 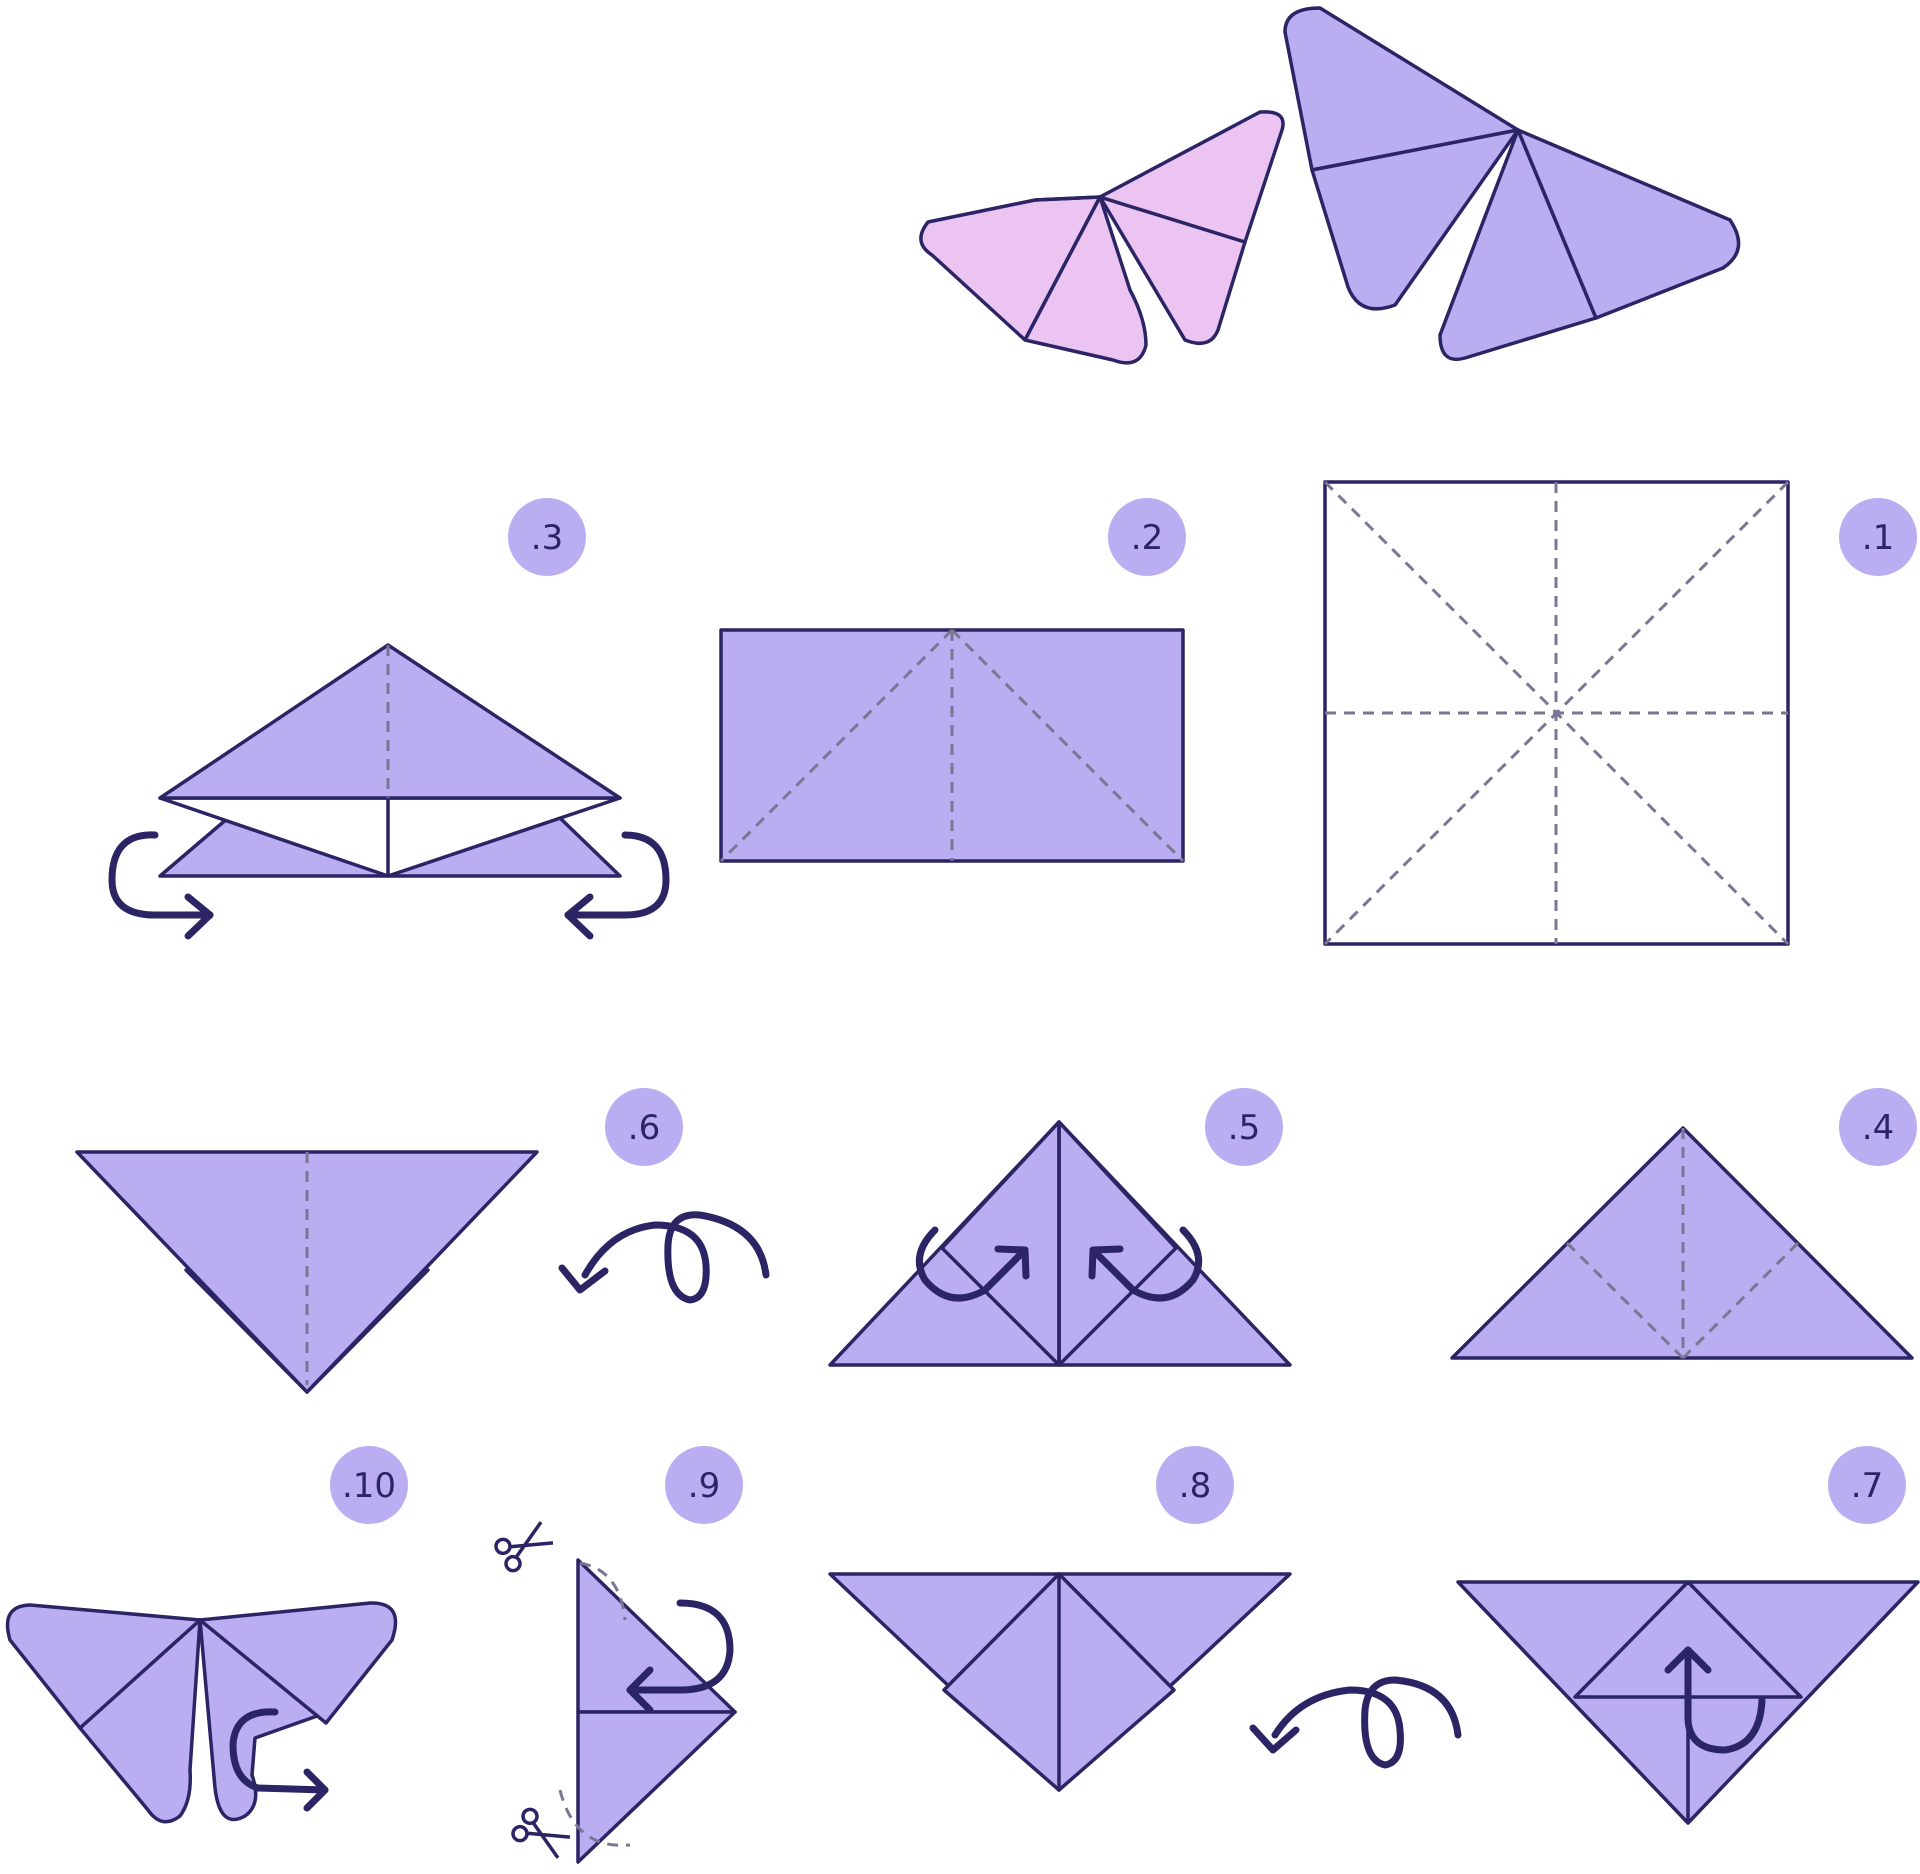 I want to click on badge-label: .7, so click(x=1867, y=1486).